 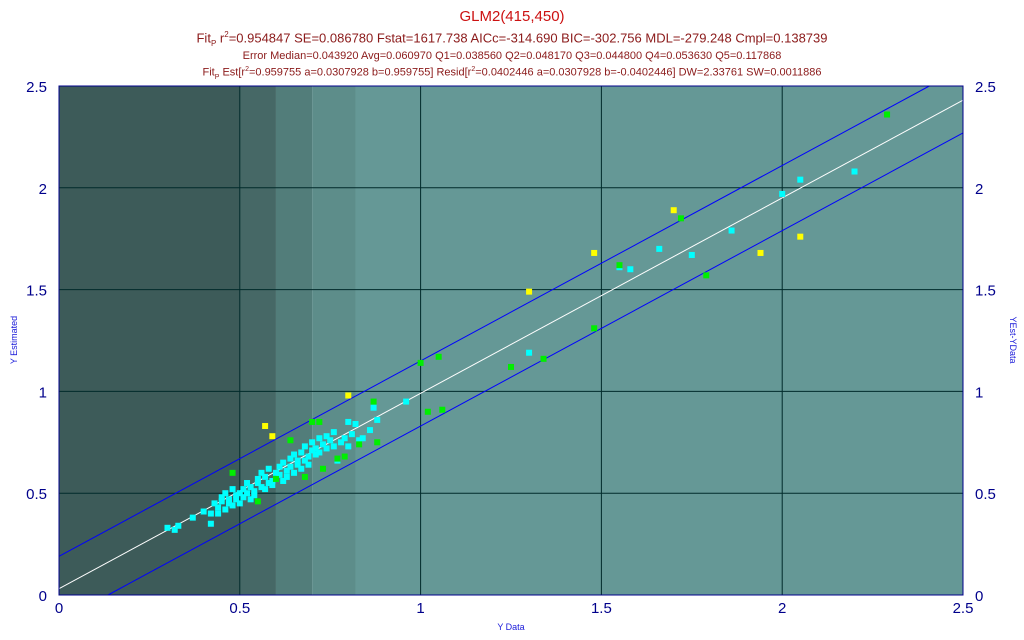 What do you see at coordinates (43, 596) in the screenshot?
I see `y-tick-label-0: 0` at bounding box center [43, 596].